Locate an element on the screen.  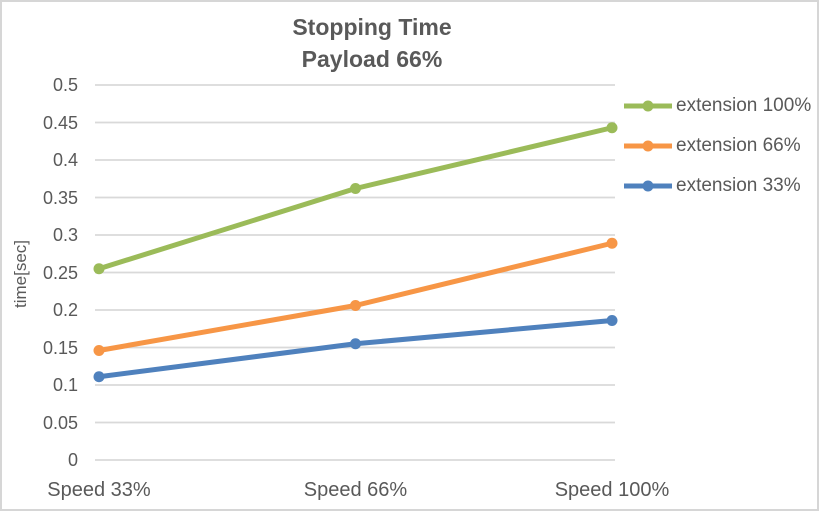
y-tick-label: 0 is located at coordinates (72, 460).